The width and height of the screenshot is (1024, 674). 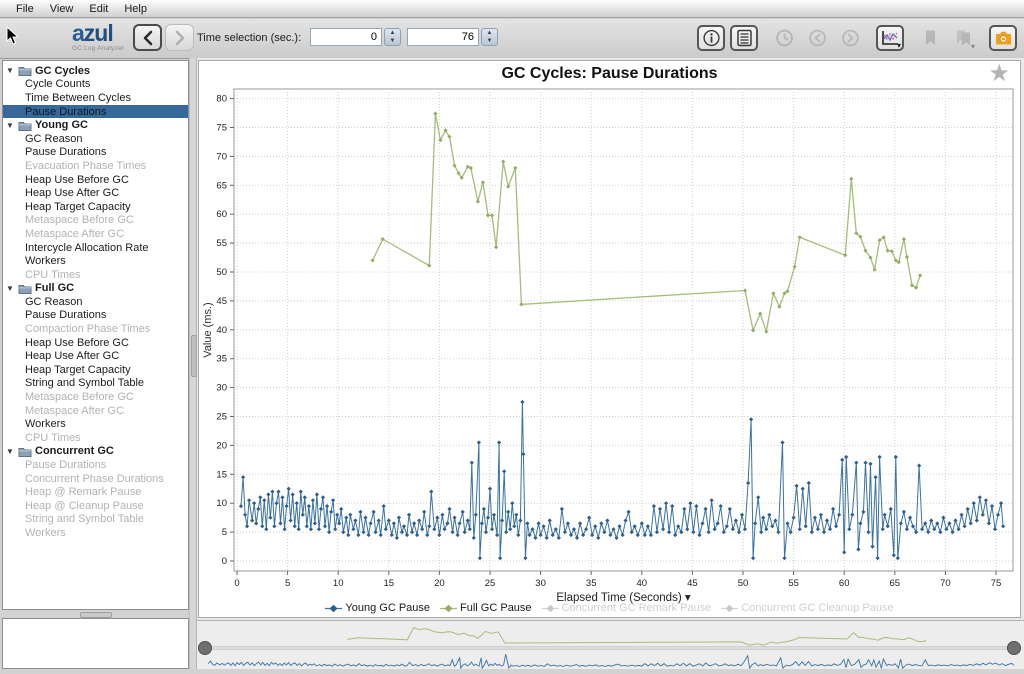 What do you see at coordinates (489, 33) in the screenshot?
I see `time-to-spinner-up: ▲` at bounding box center [489, 33].